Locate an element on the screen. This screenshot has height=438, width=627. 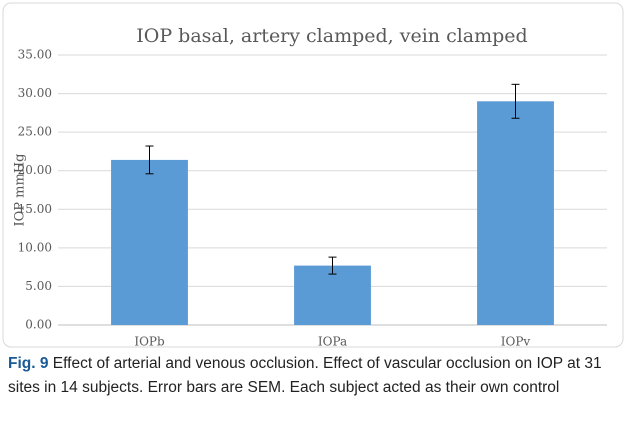
y-tick-label: 10.00 is located at coordinates (35, 247).